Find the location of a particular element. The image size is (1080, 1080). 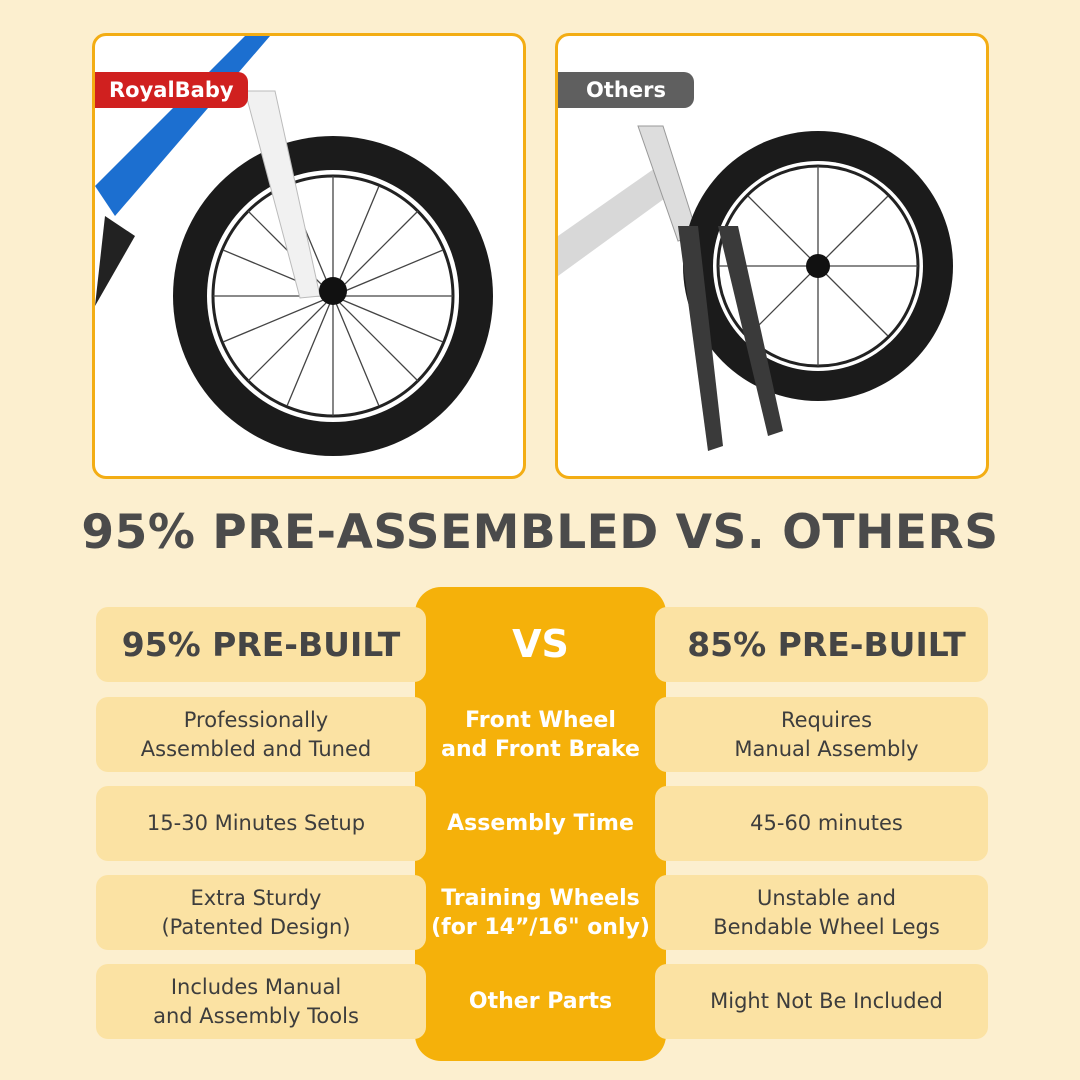

criterion-label: Other Parts is located at coordinates (540, 1001).